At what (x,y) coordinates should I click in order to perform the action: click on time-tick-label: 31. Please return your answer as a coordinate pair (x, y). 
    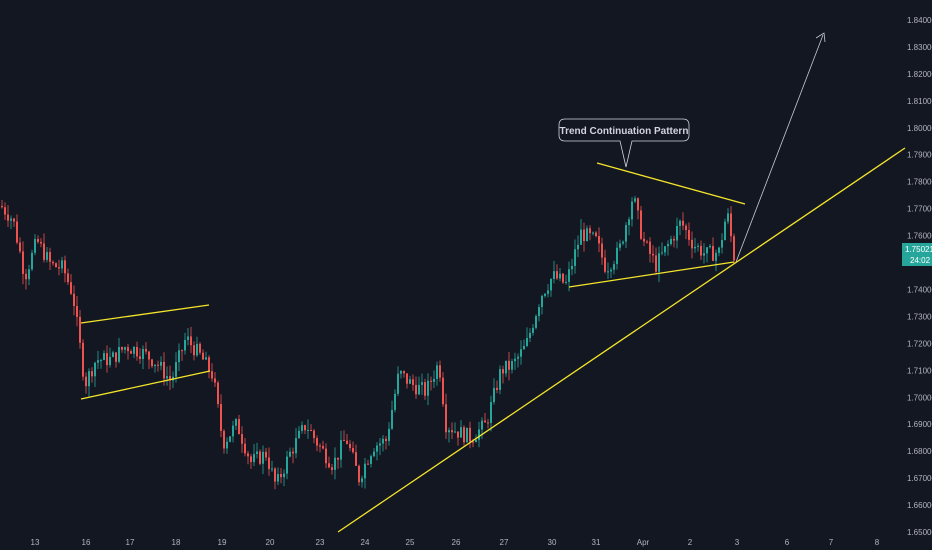
    Looking at the image, I should click on (596, 542).